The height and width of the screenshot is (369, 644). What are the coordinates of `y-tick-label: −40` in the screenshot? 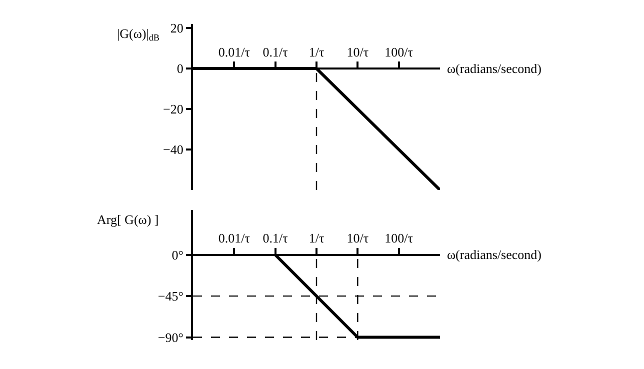 It's located at (173, 150).